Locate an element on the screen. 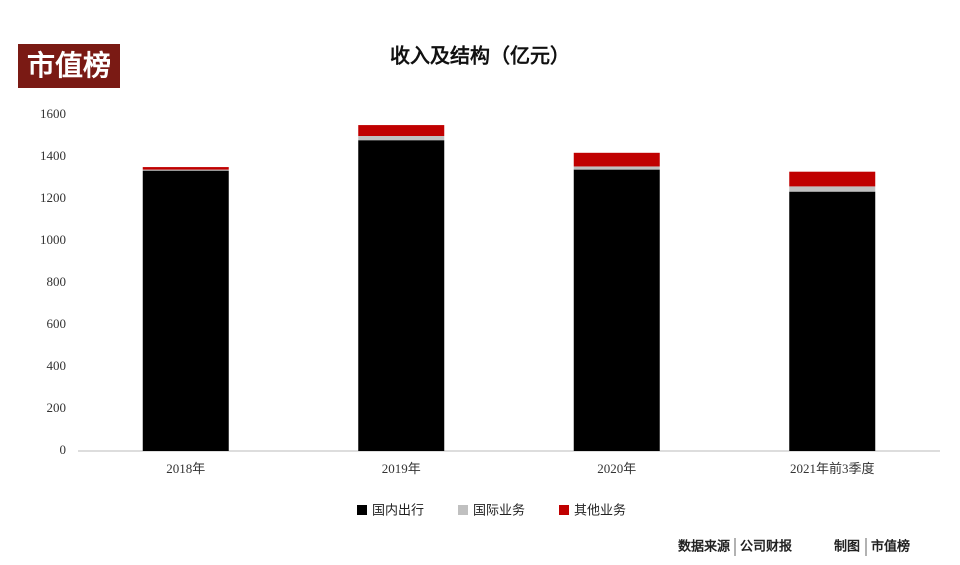 The height and width of the screenshot is (565, 960). y-tick-label: 400 is located at coordinates (57, 365).